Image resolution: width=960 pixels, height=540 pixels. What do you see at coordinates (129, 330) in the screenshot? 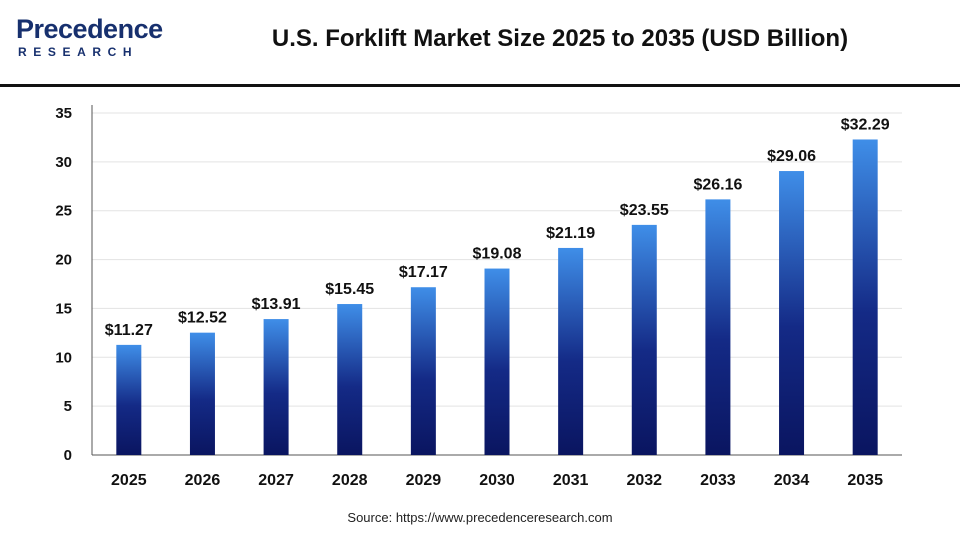
I see `bar-value-label: $11.27` at bounding box center [129, 330].